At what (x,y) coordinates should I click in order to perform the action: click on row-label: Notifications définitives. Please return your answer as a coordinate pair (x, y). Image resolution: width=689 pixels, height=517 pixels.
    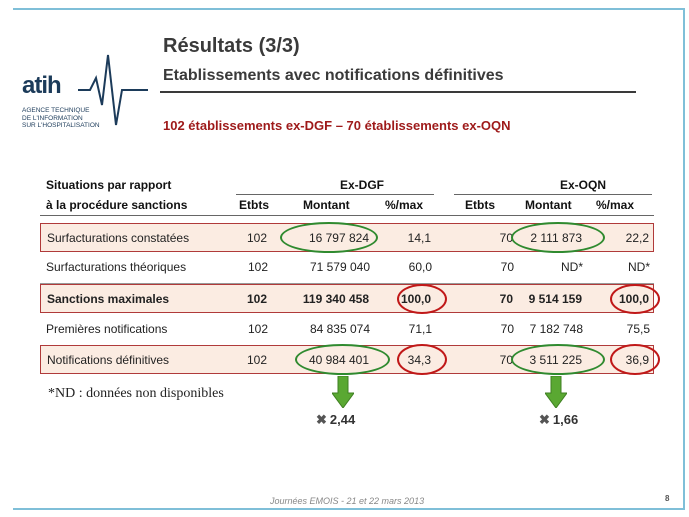
    Looking at the image, I should click on (108, 360).